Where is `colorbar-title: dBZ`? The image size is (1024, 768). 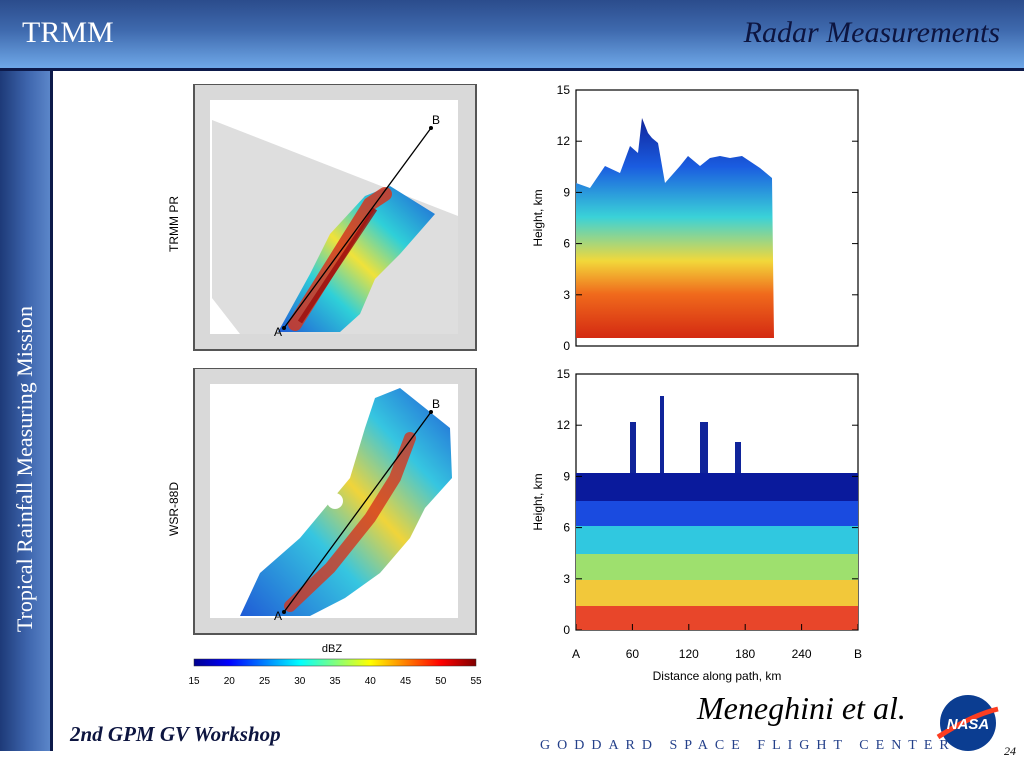
colorbar-title: dBZ is located at coordinates (332, 649).